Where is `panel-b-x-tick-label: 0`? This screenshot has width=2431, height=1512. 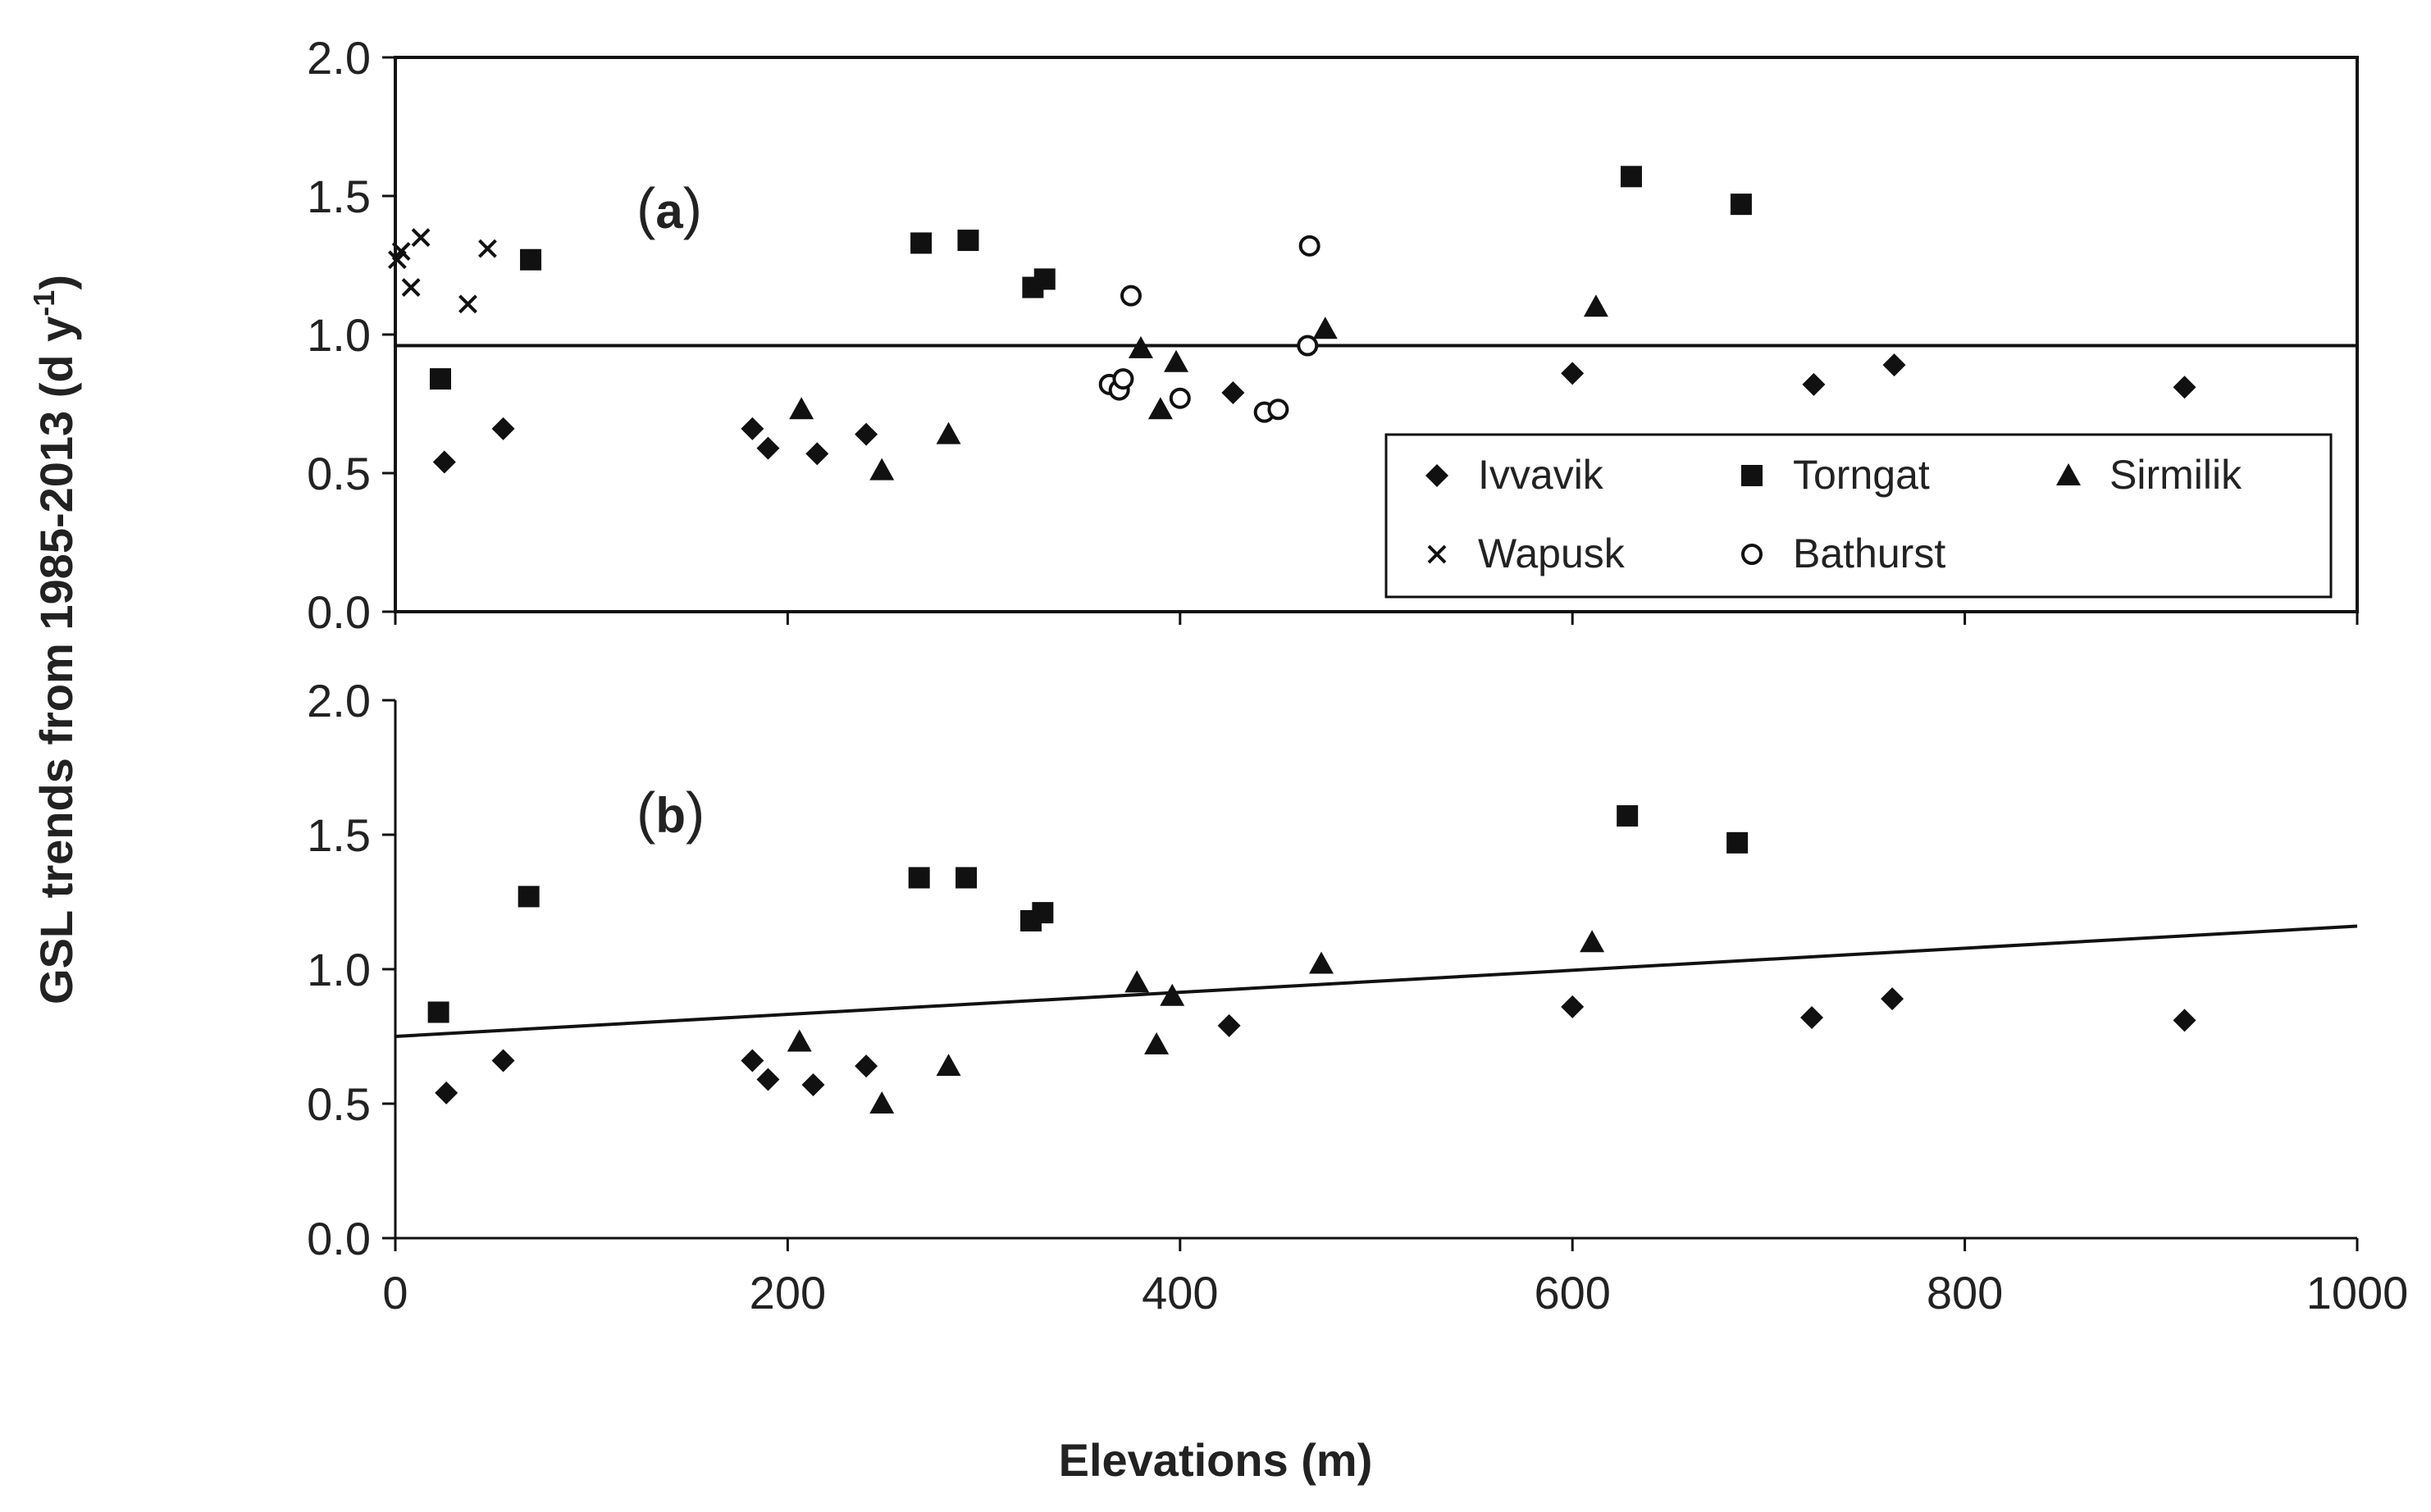
panel-b-x-tick-label: 0 is located at coordinates (395, 1292).